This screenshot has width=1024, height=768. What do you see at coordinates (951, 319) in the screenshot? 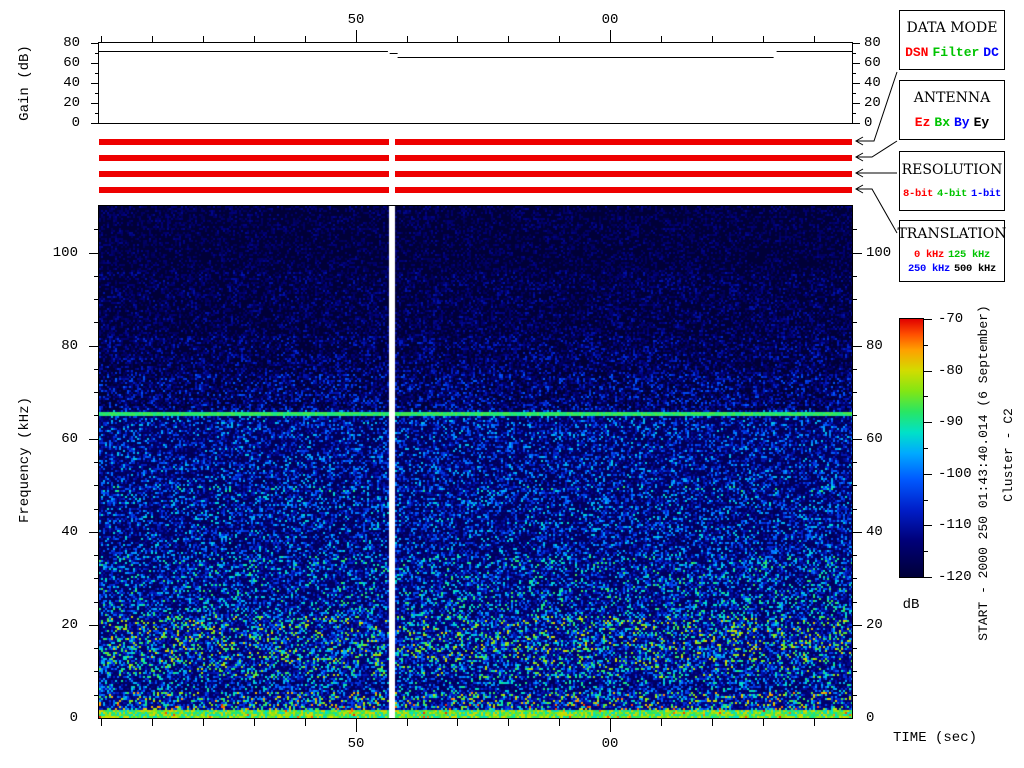
I see `colorbar-tick-label: -70` at bounding box center [951, 319].